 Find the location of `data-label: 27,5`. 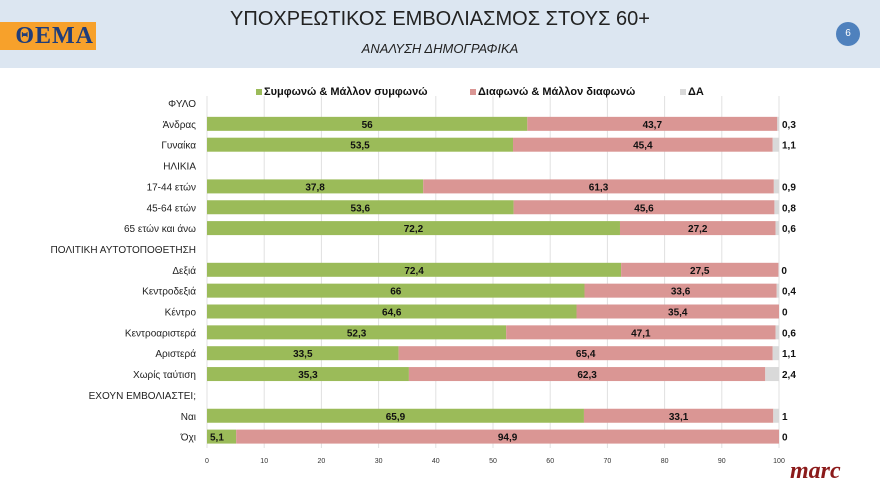

data-label: 27,5 is located at coordinates (700, 271).